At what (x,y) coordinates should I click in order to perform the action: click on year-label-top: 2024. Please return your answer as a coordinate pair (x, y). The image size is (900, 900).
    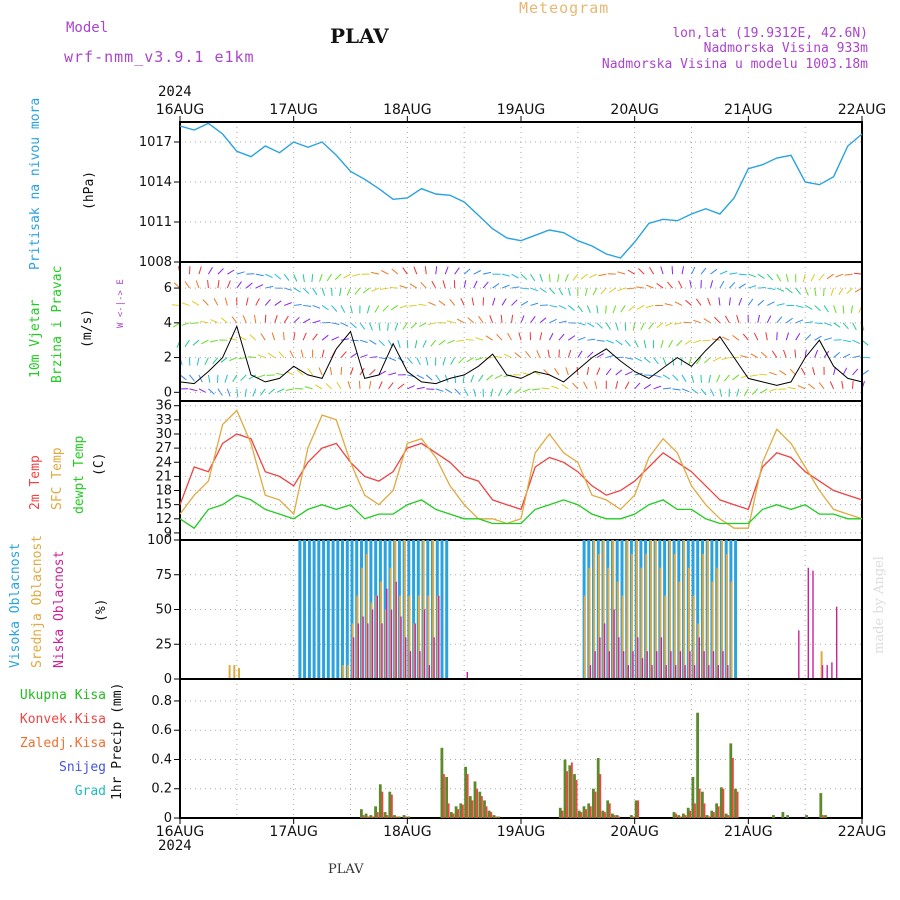
    Looking at the image, I should click on (175, 92).